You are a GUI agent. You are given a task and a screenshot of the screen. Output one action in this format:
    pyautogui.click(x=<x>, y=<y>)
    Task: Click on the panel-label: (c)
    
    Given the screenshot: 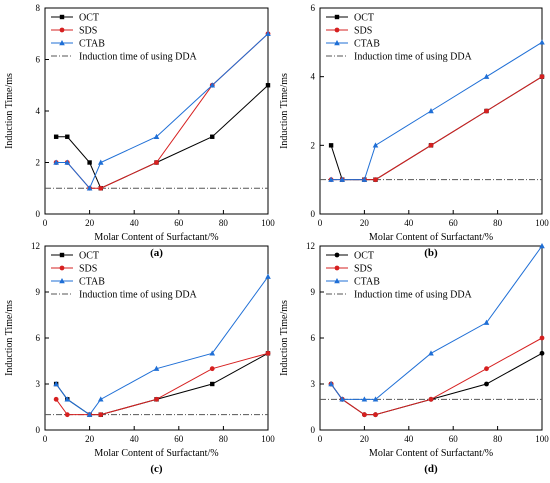 What is the action you would take?
    pyautogui.click(x=156, y=469)
    